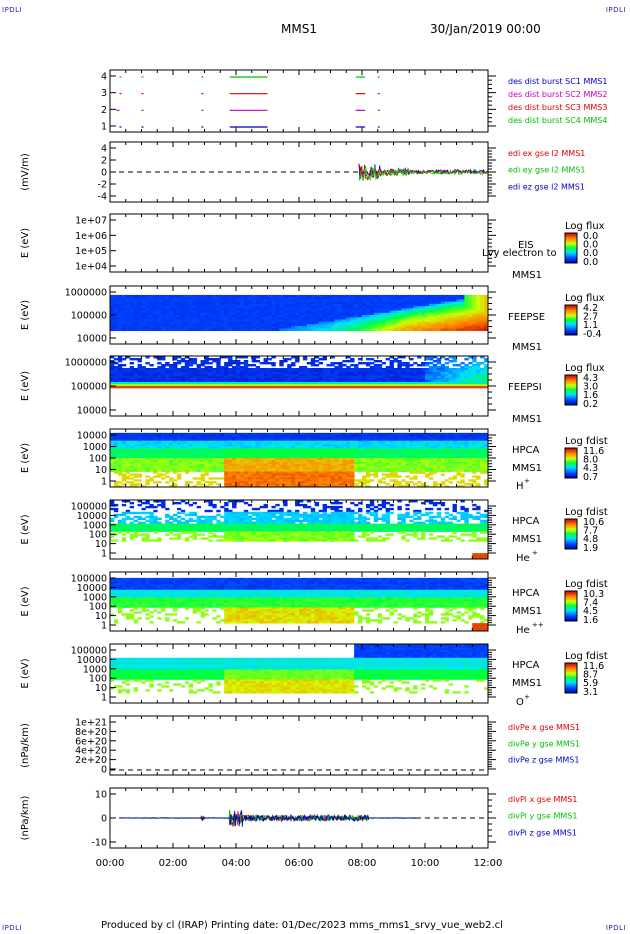 This screenshot has width=630, height=934. What do you see at coordinates (546, 153) in the screenshot?
I see `legend-entry-1: edi ex gse l2 MMS1` at bounding box center [546, 153].